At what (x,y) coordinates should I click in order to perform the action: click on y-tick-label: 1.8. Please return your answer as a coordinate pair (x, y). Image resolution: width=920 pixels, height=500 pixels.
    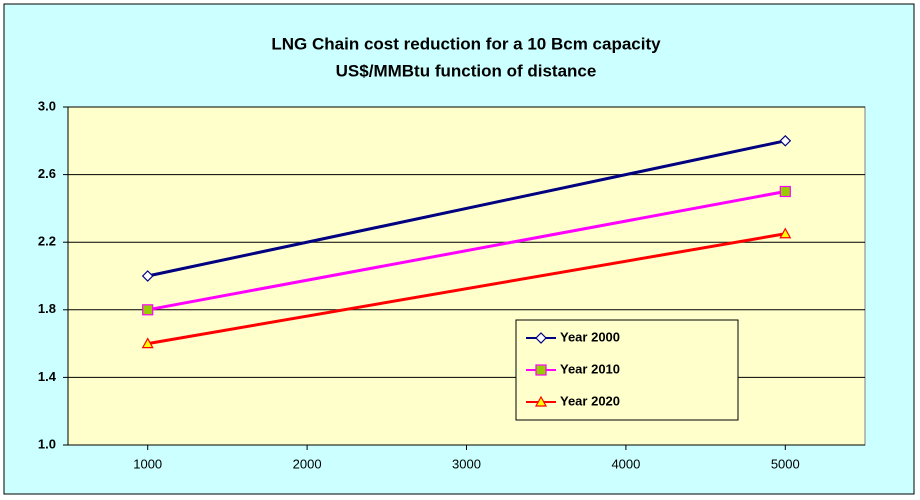
    Looking at the image, I should click on (47, 308).